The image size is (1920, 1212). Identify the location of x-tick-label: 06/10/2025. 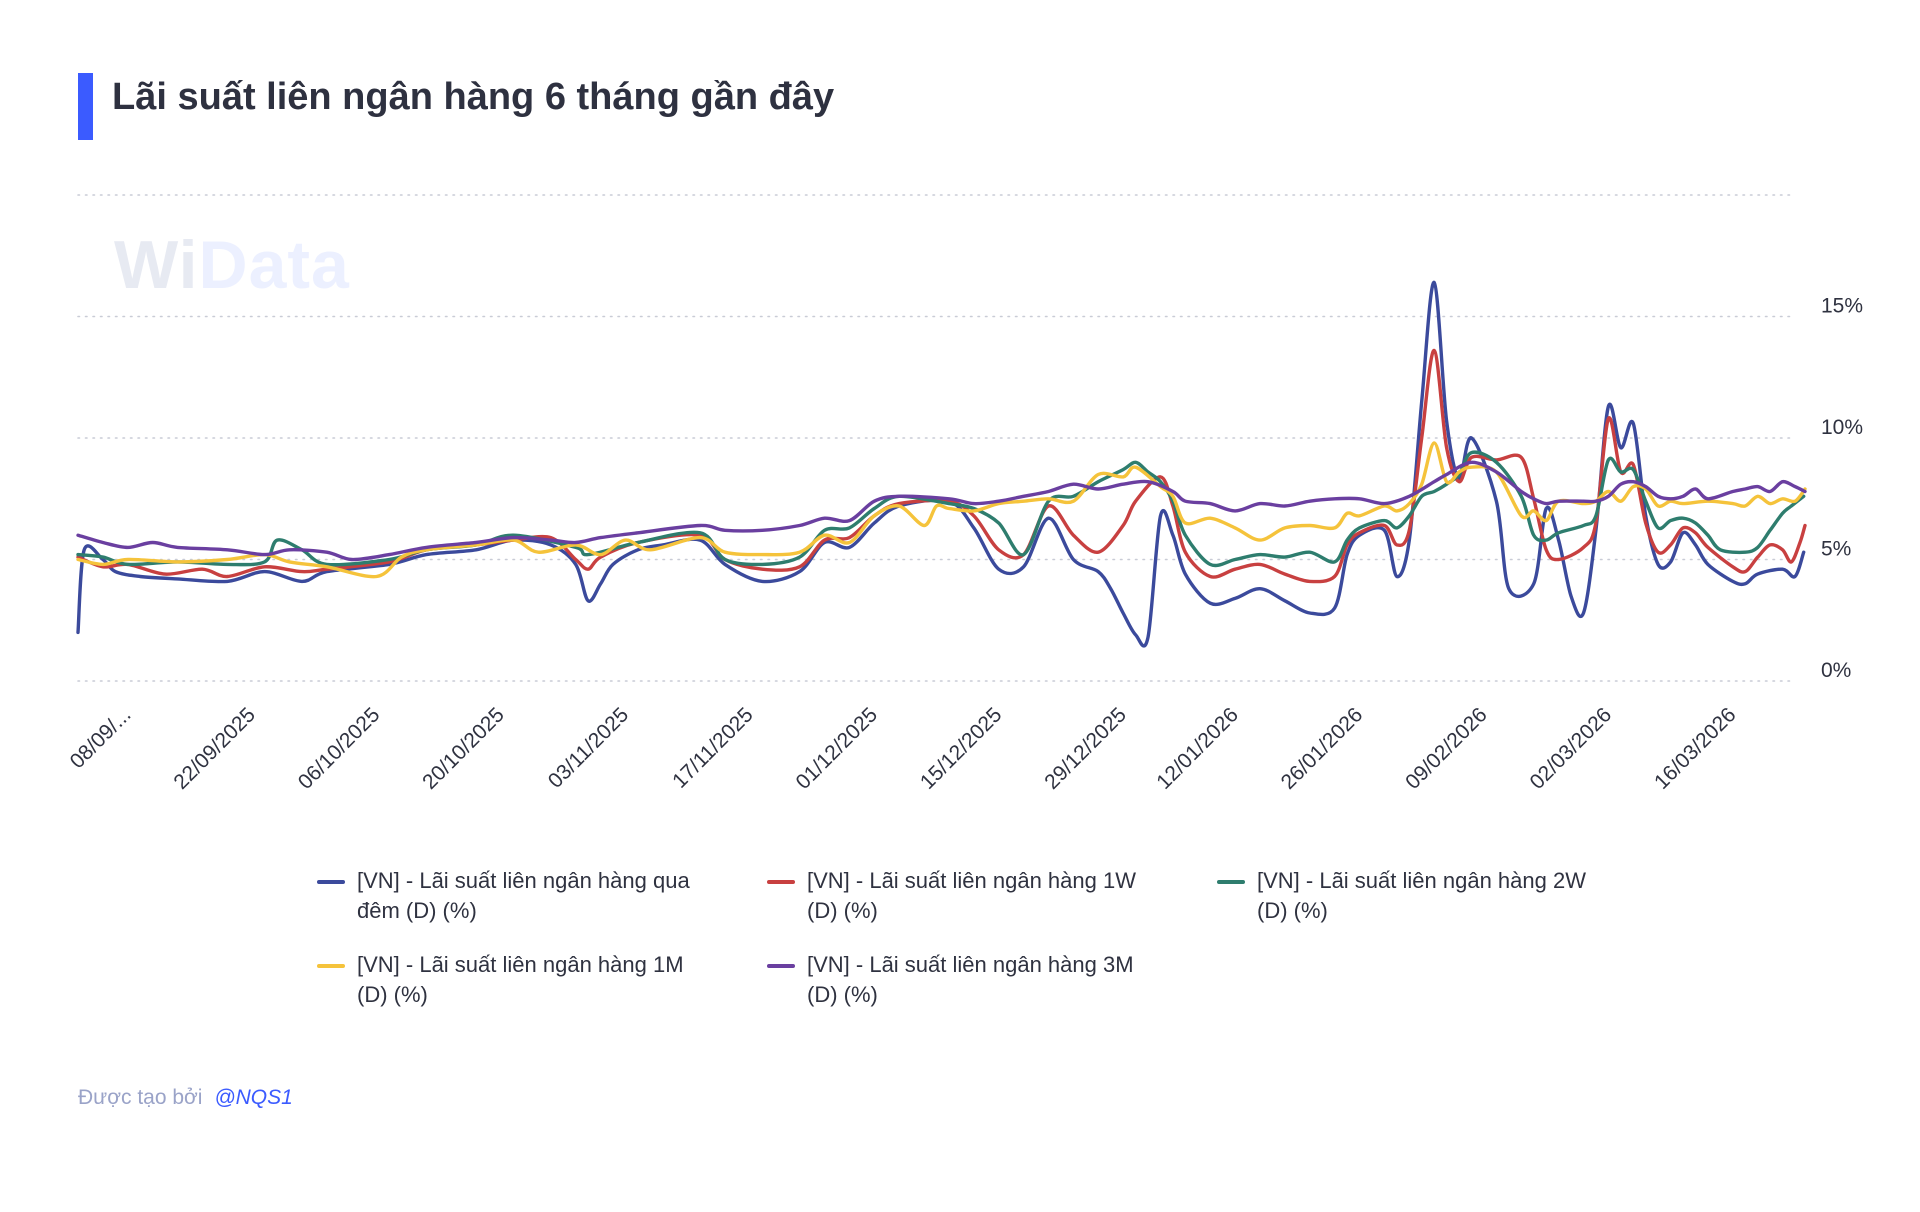
(339, 748).